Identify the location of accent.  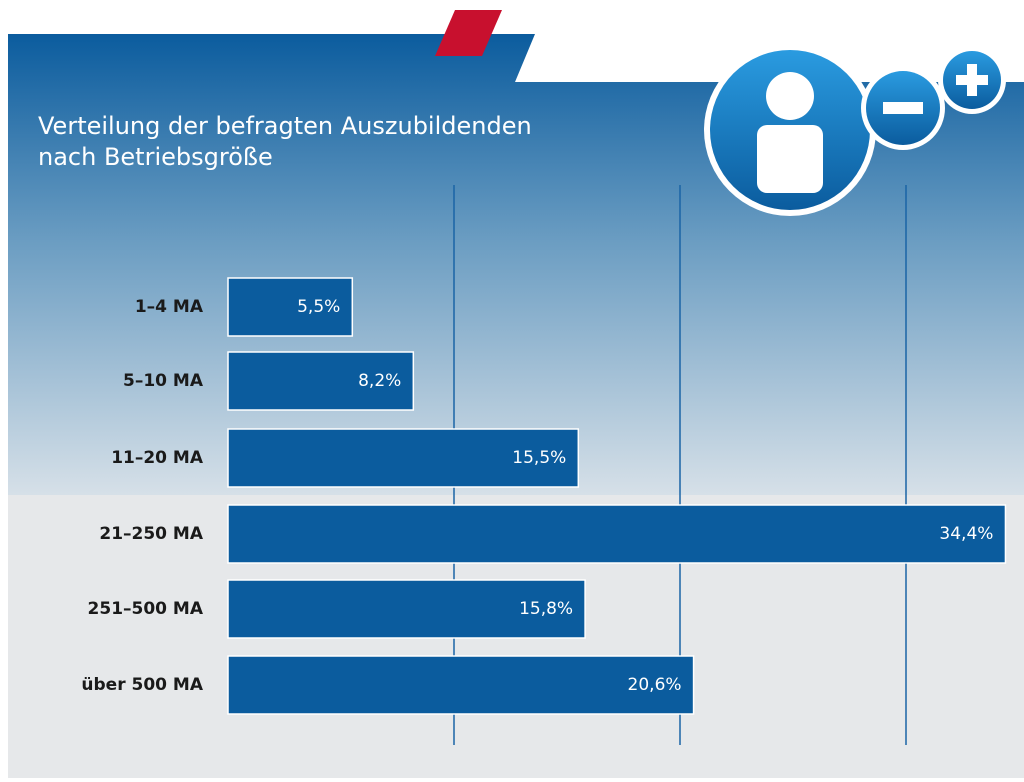
(468, 33).